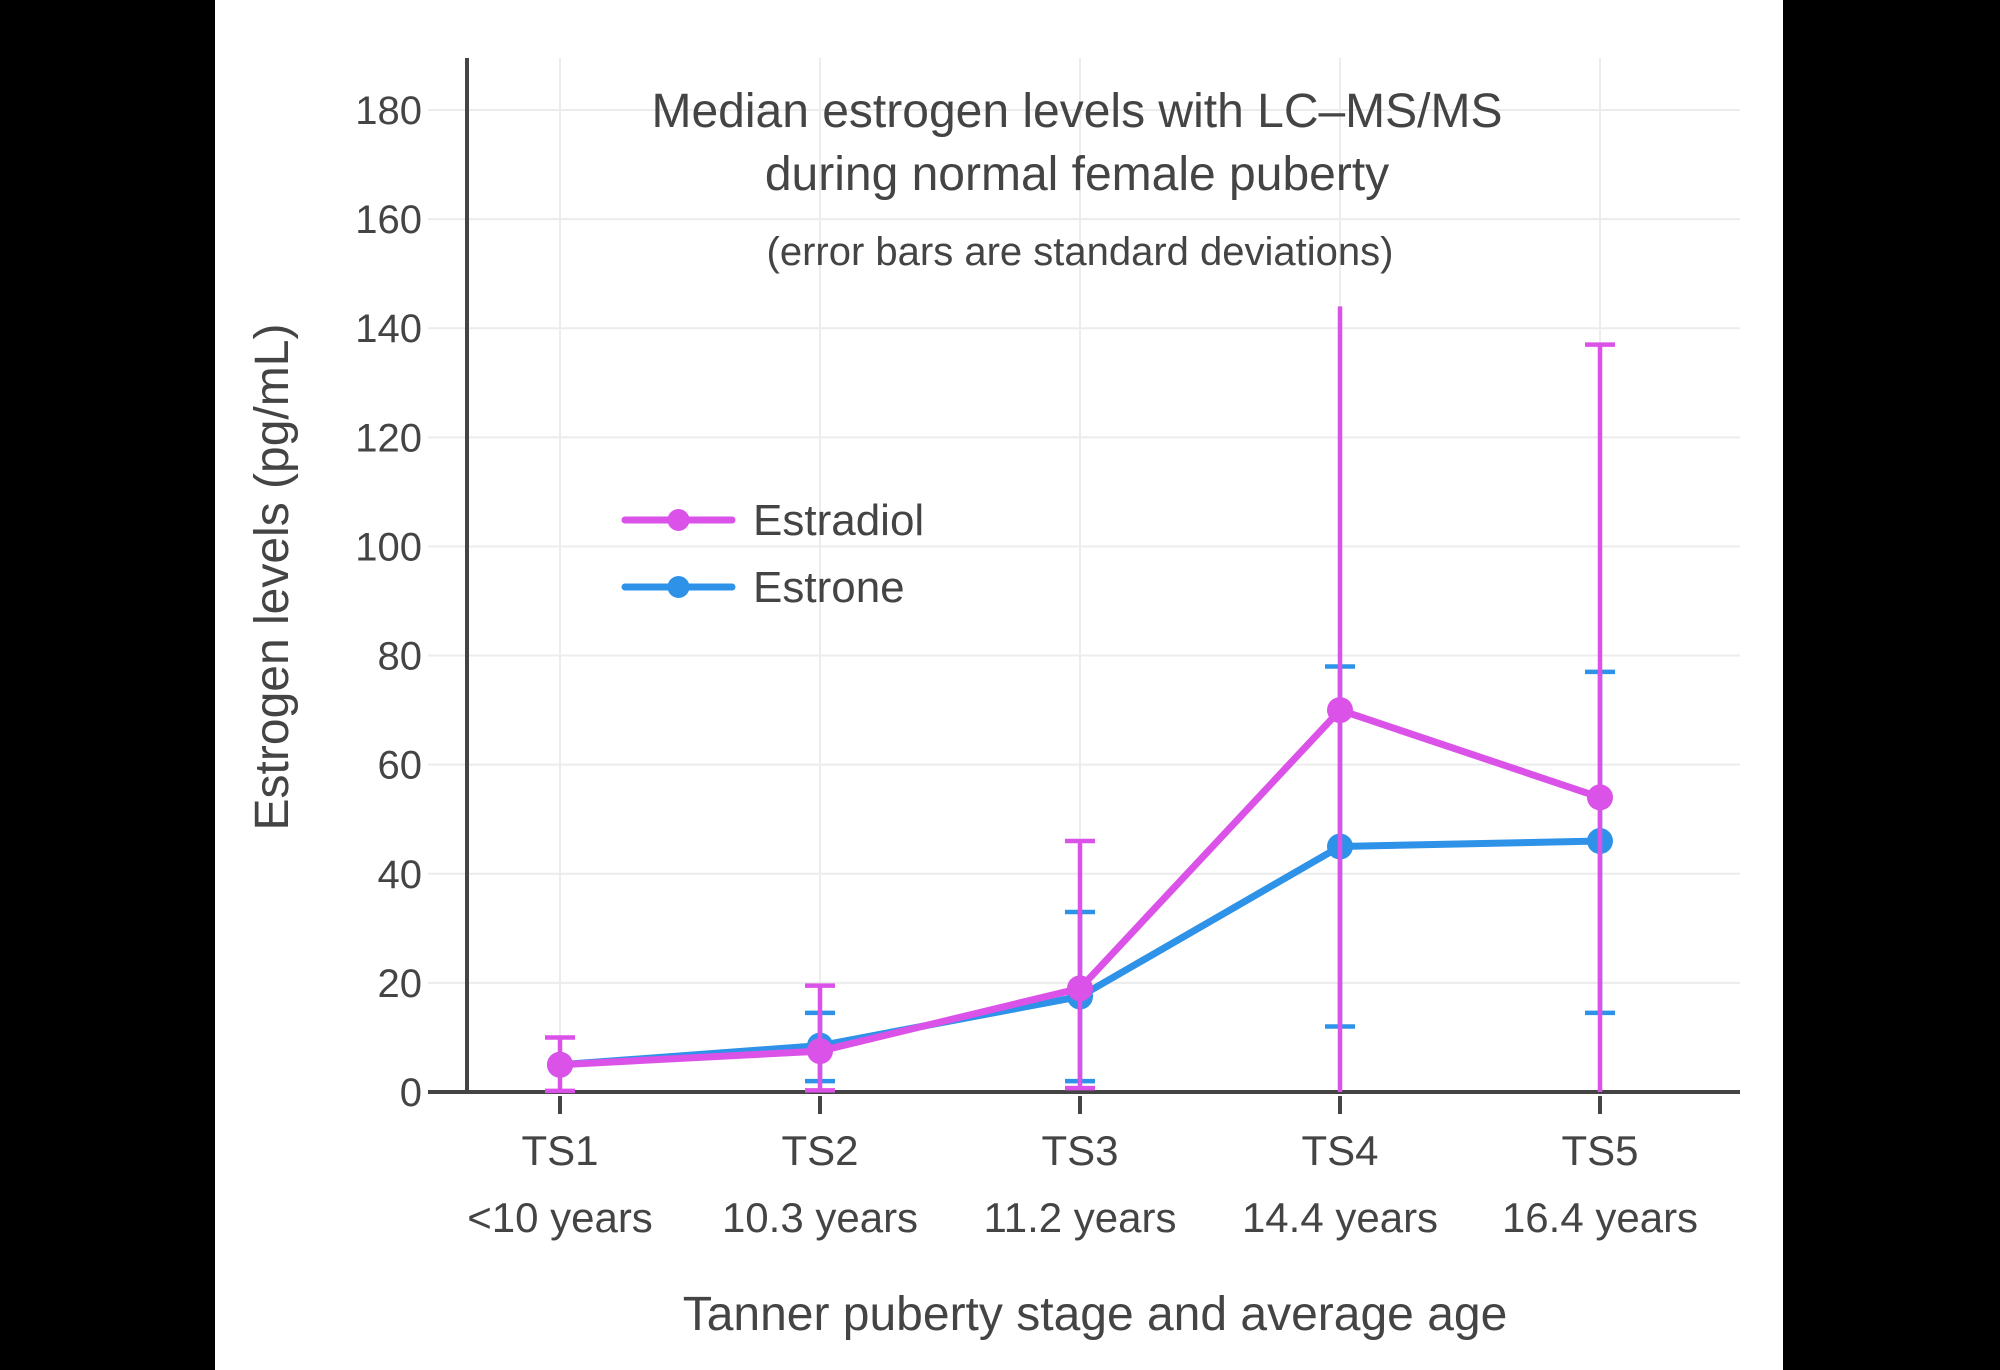  I want to click on y-tick-label: 0, so click(411, 1093).